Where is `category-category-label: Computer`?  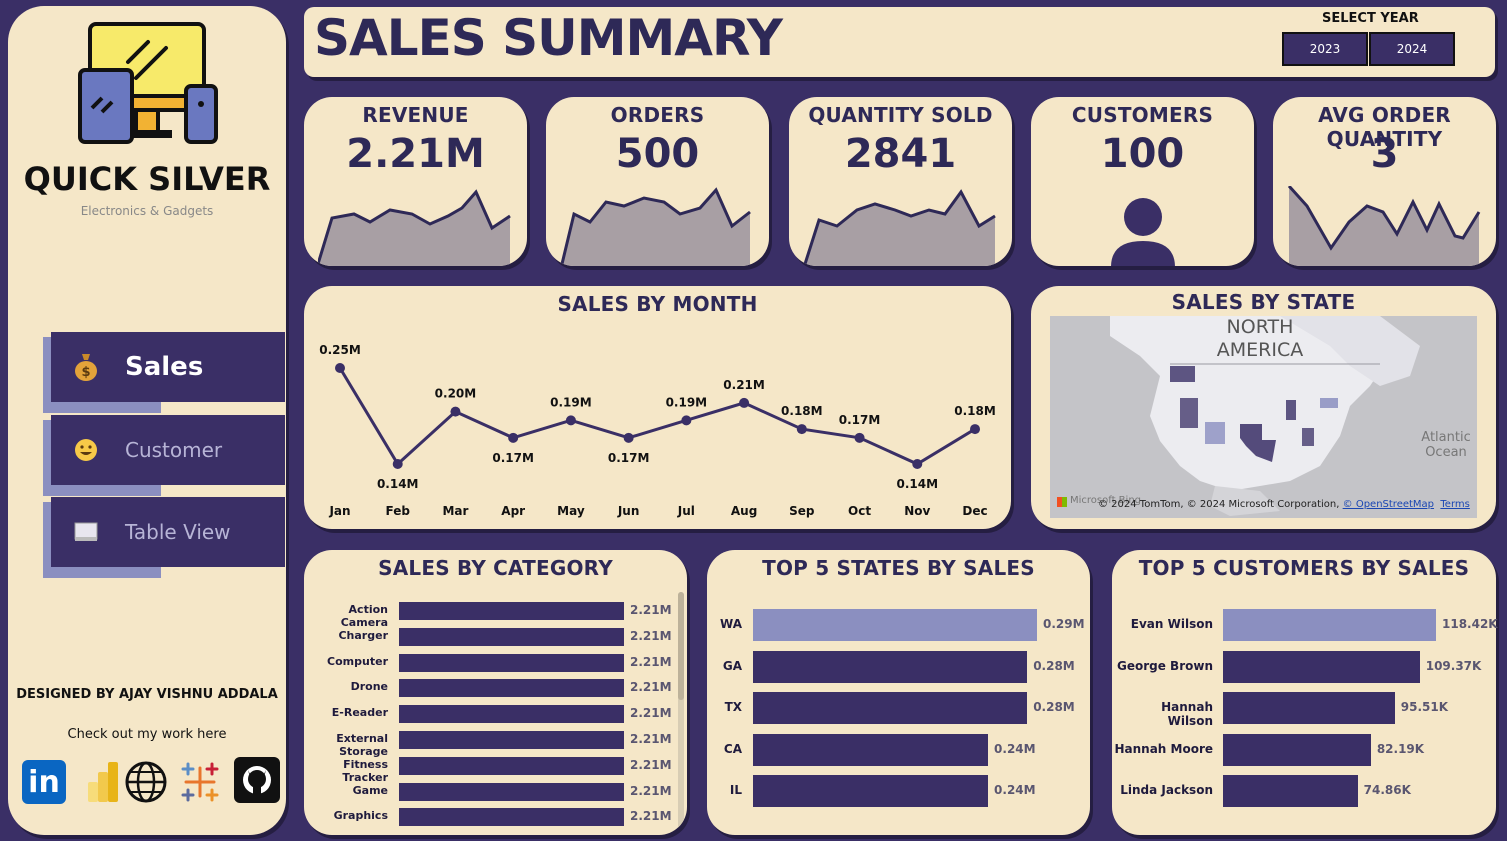 category-category-label: Computer is located at coordinates (357, 661).